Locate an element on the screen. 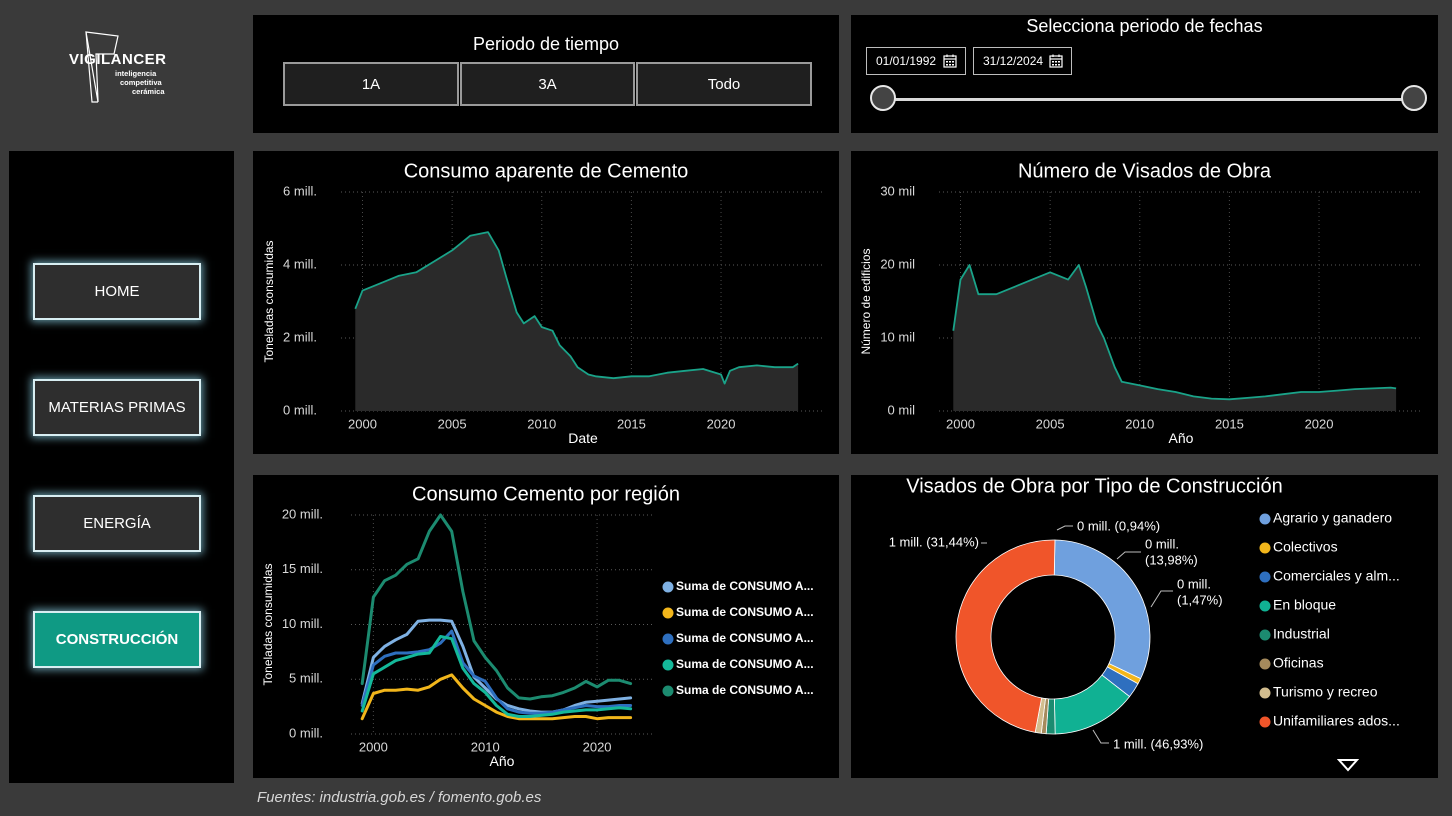 The height and width of the screenshot is (816, 1452). start-date-input: 01/01/1992 is located at coordinates (916, 61).